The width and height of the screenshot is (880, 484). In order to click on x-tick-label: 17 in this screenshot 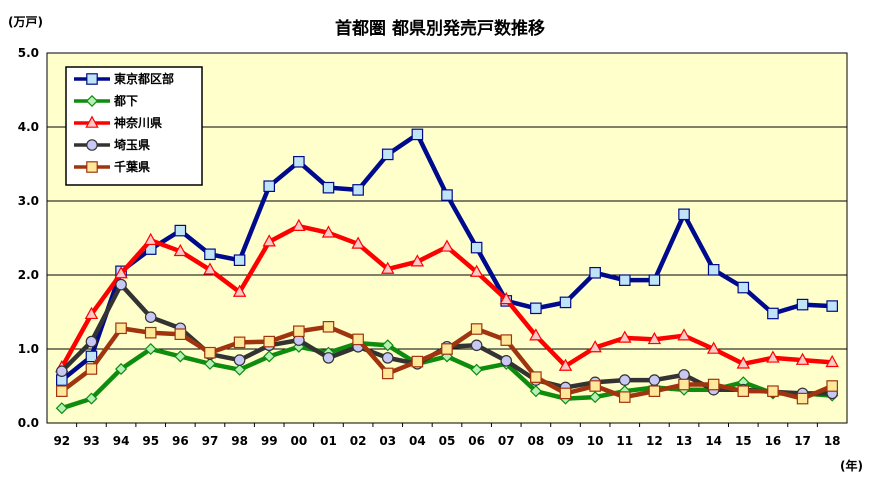, I will do `click(802, 441)`.